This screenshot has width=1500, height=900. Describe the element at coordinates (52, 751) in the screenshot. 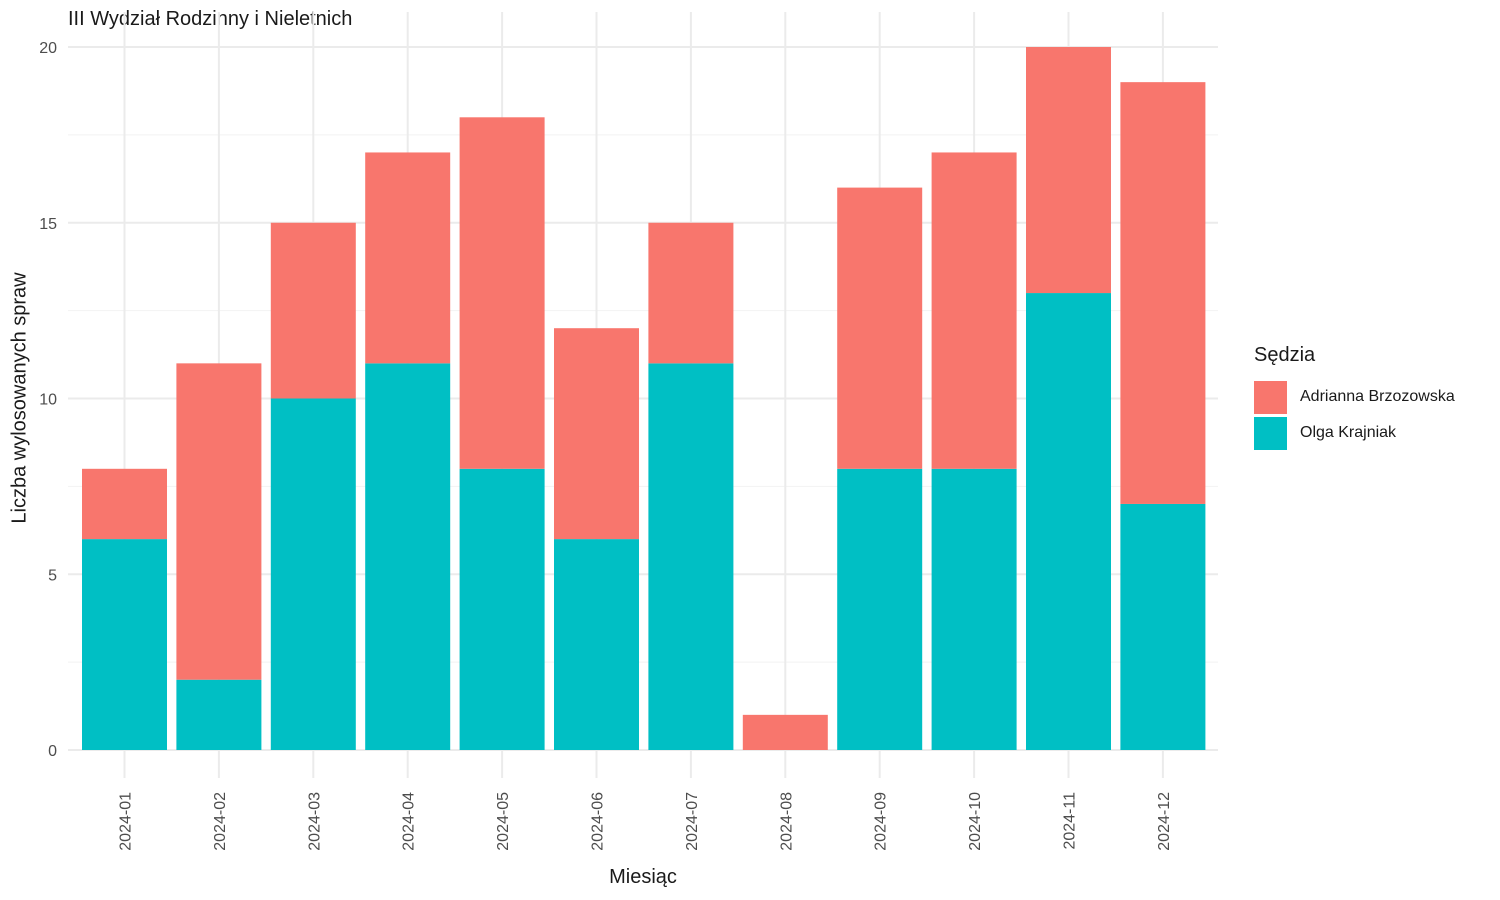

I see `y-tick-label: 0` at that location.